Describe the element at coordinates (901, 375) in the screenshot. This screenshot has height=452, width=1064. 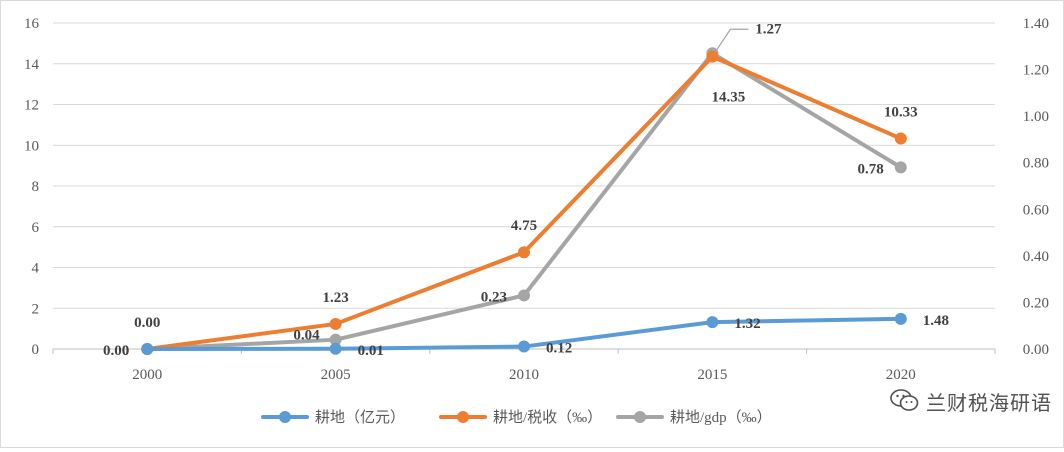
I see `x-axis-tick-label: 2020` at that location.